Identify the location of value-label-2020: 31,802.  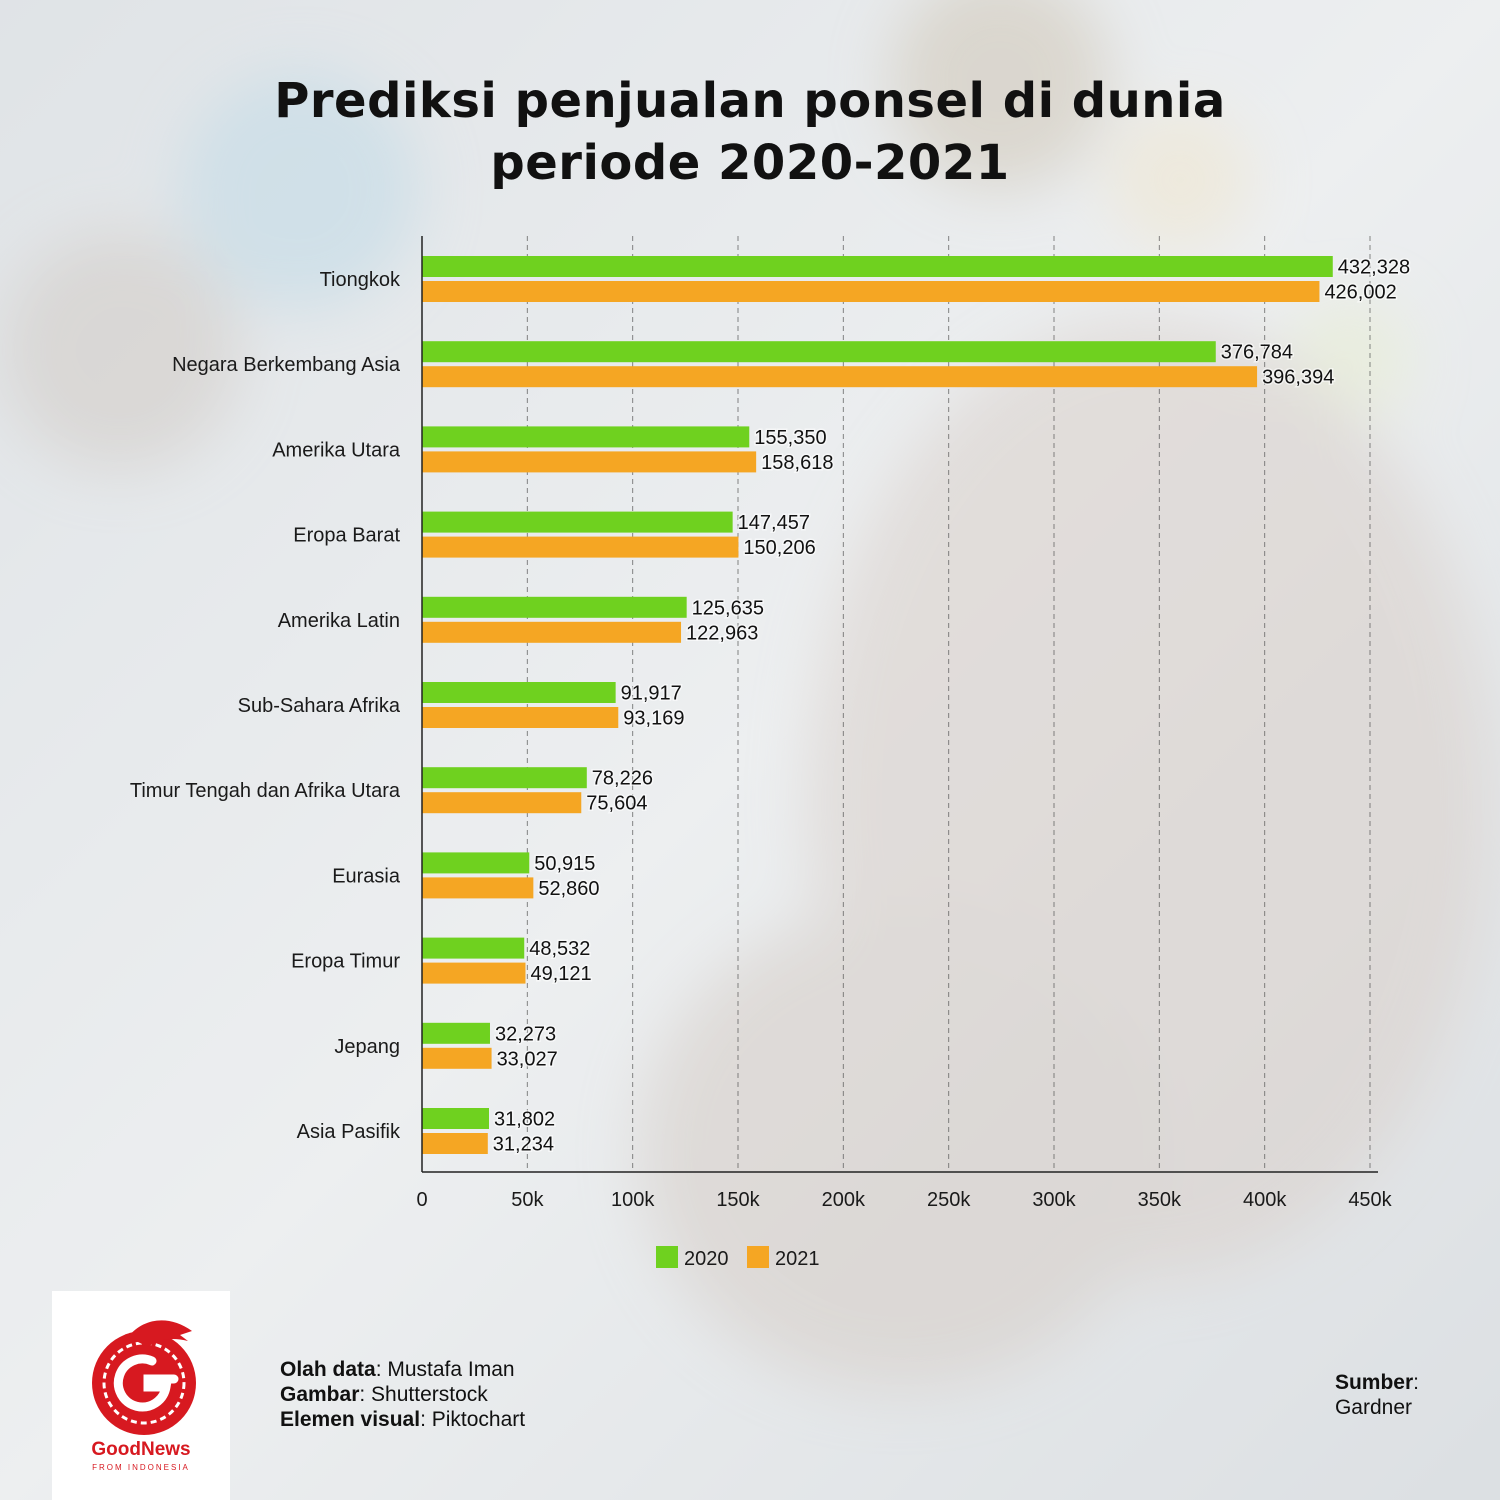
(524, 1120).